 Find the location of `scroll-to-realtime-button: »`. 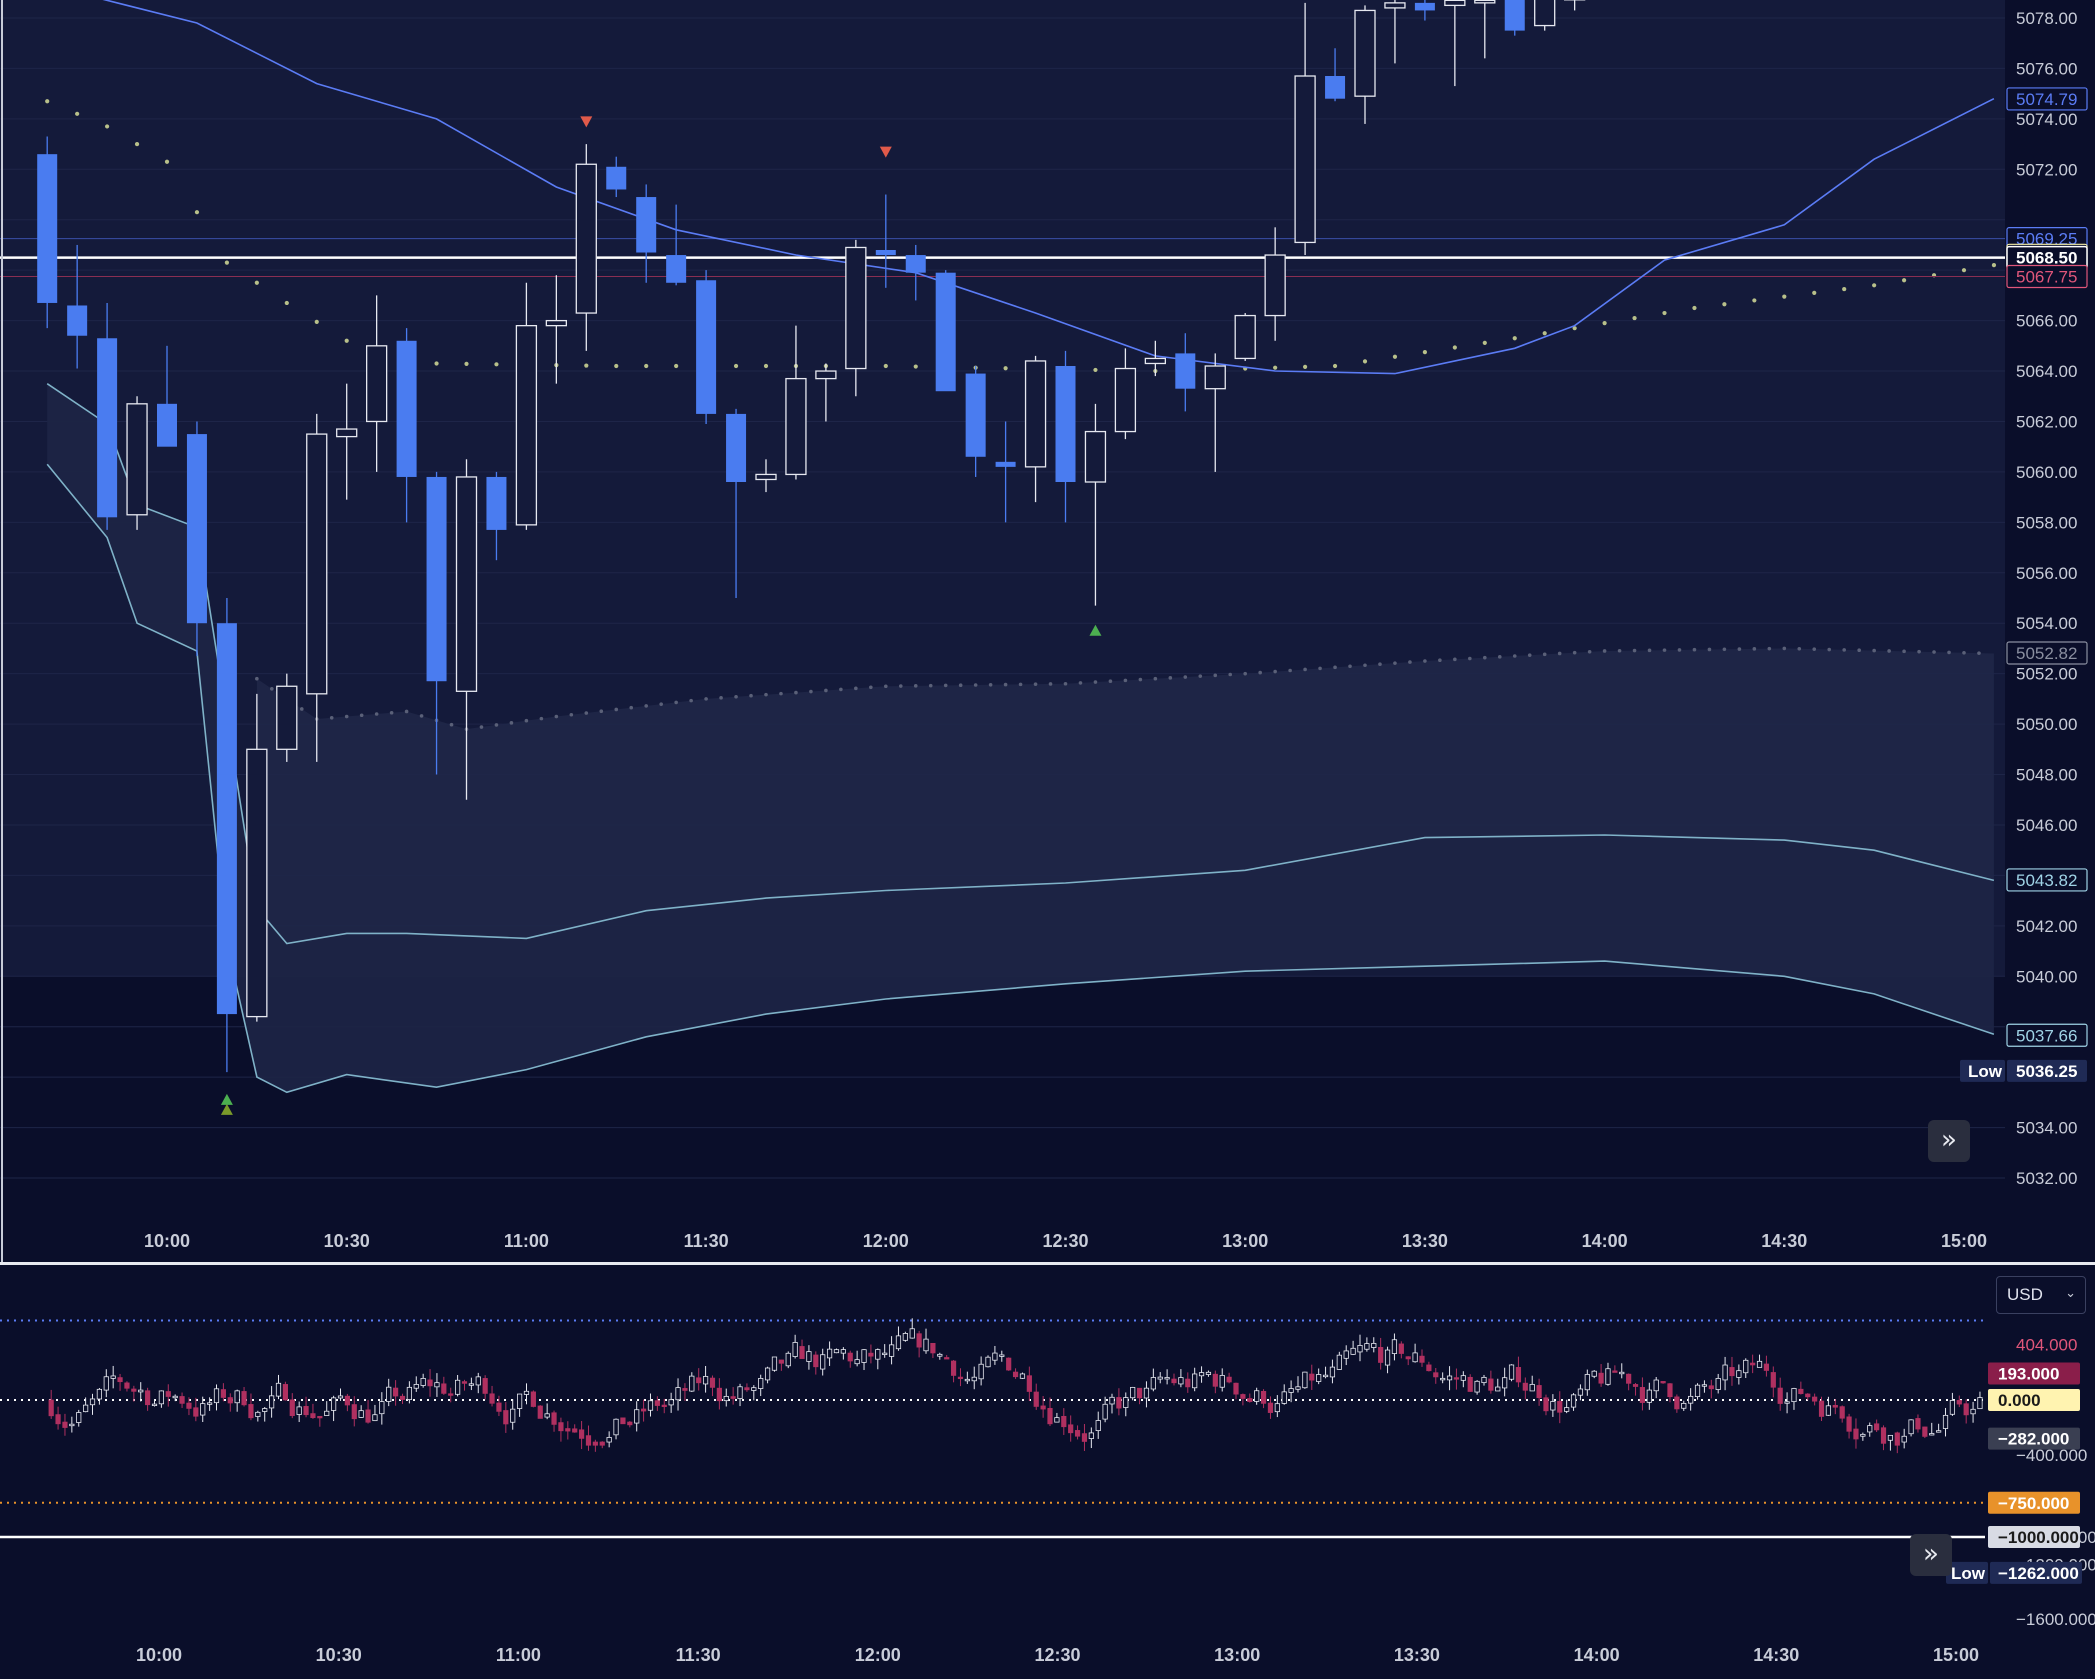

scroll-to-realtime-button: » is located at coordinates (1949, 1141).